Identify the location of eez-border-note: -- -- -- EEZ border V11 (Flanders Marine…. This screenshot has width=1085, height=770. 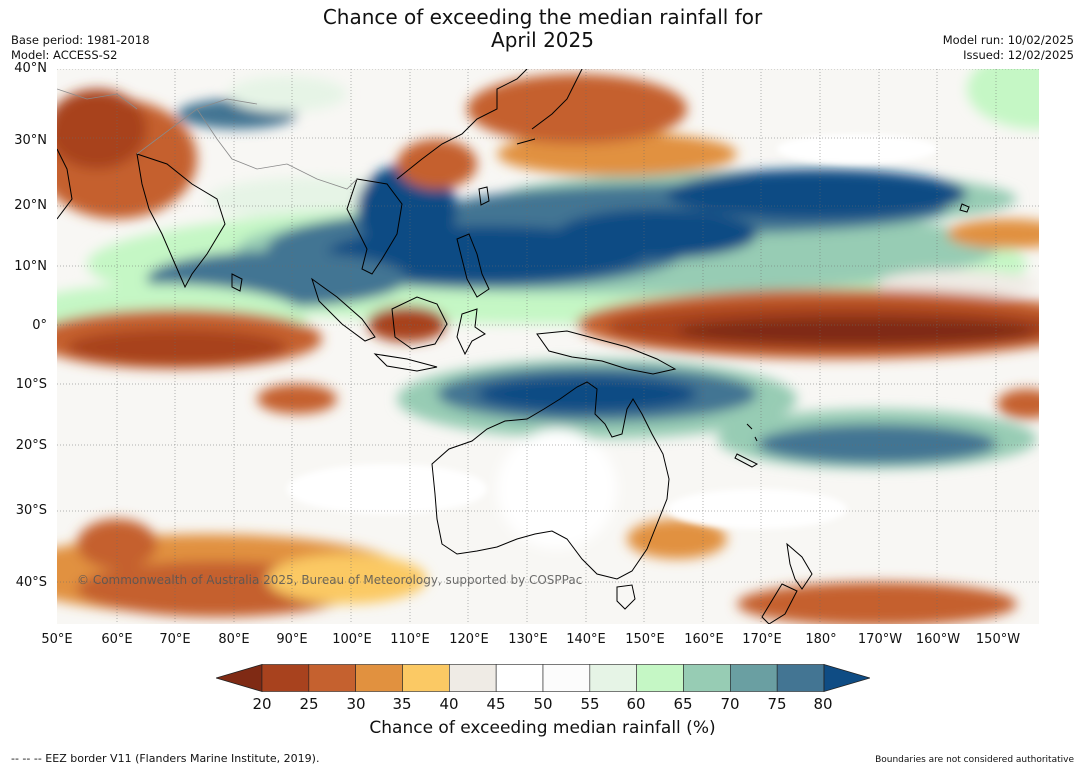
(165, 758).